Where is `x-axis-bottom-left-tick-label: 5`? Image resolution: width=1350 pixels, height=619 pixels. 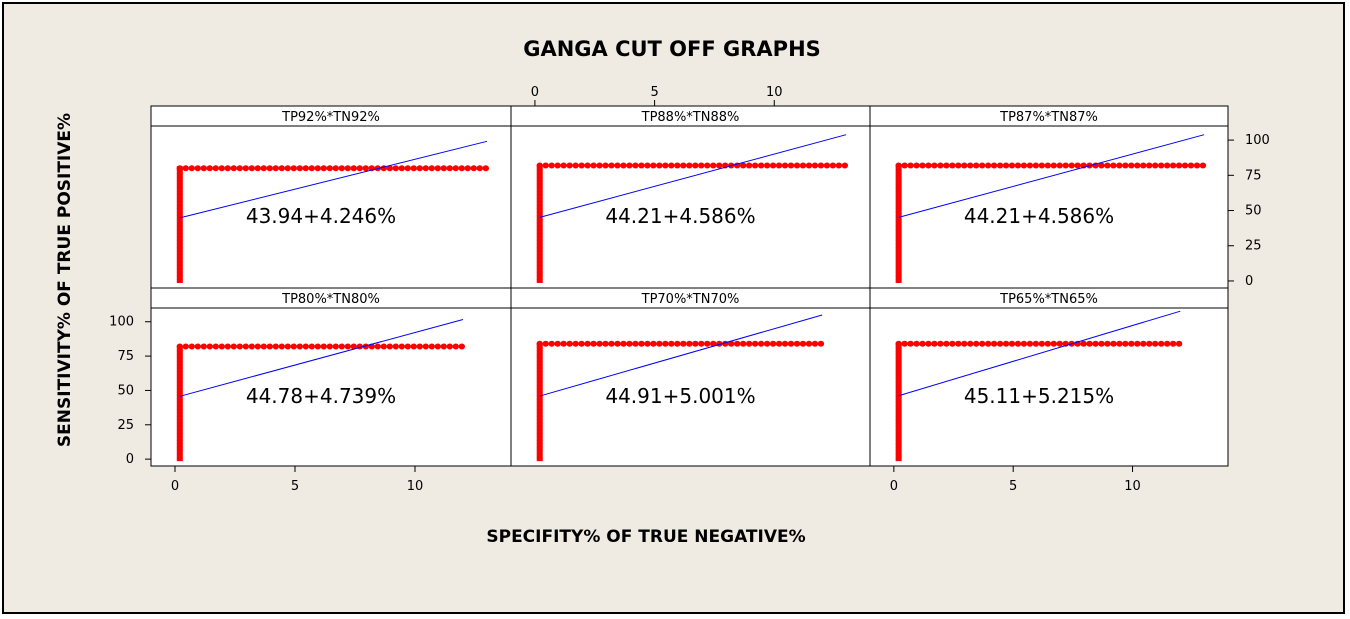
x-axis-bottom-left-tick-label: 5 is located at coordinates (295, 486).